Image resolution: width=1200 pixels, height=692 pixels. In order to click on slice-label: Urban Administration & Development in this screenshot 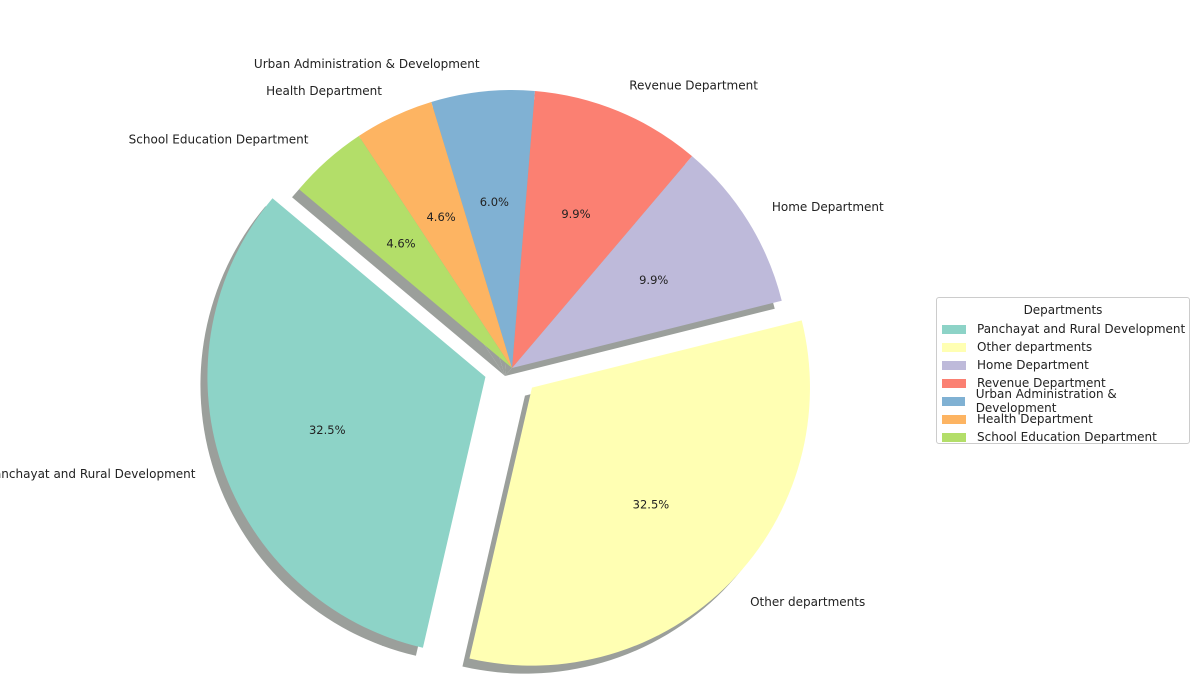, I will do `click(367, 64)`.